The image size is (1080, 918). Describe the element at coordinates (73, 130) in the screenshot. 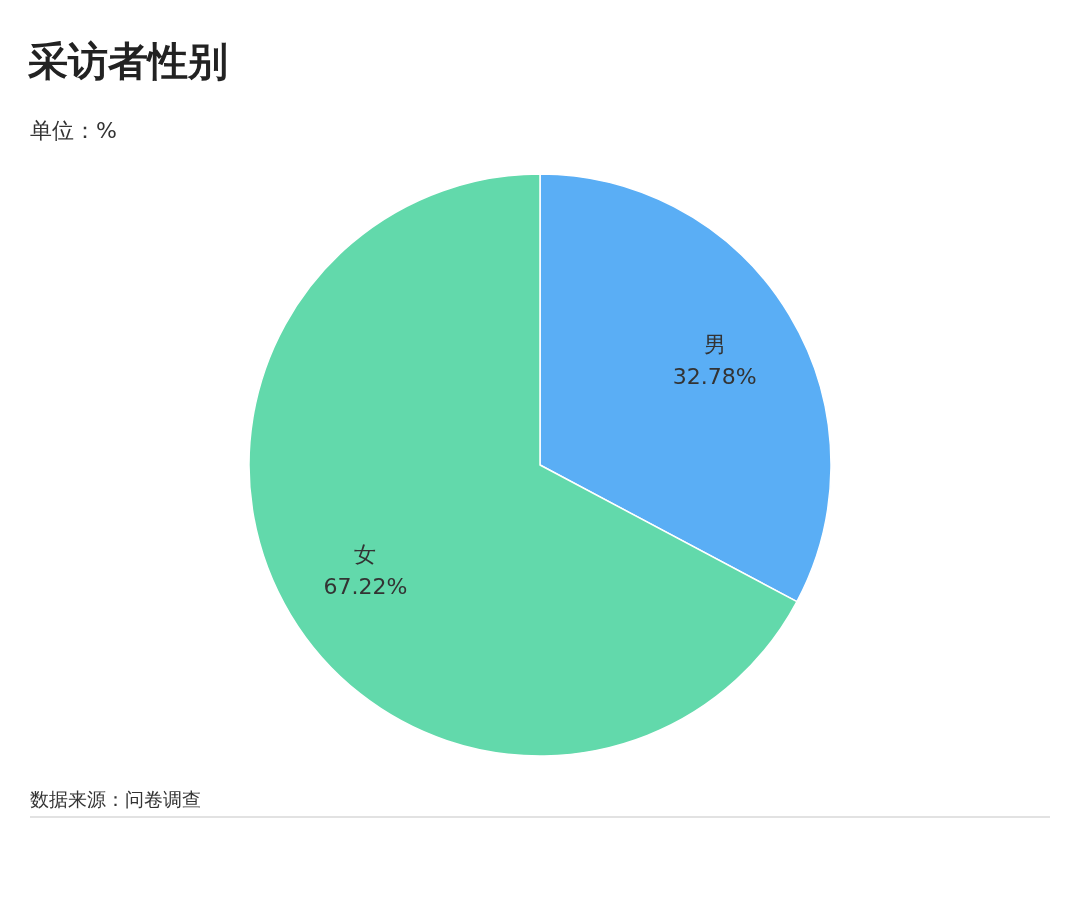

I see `chart-subtitle: 单位：%` at that location.